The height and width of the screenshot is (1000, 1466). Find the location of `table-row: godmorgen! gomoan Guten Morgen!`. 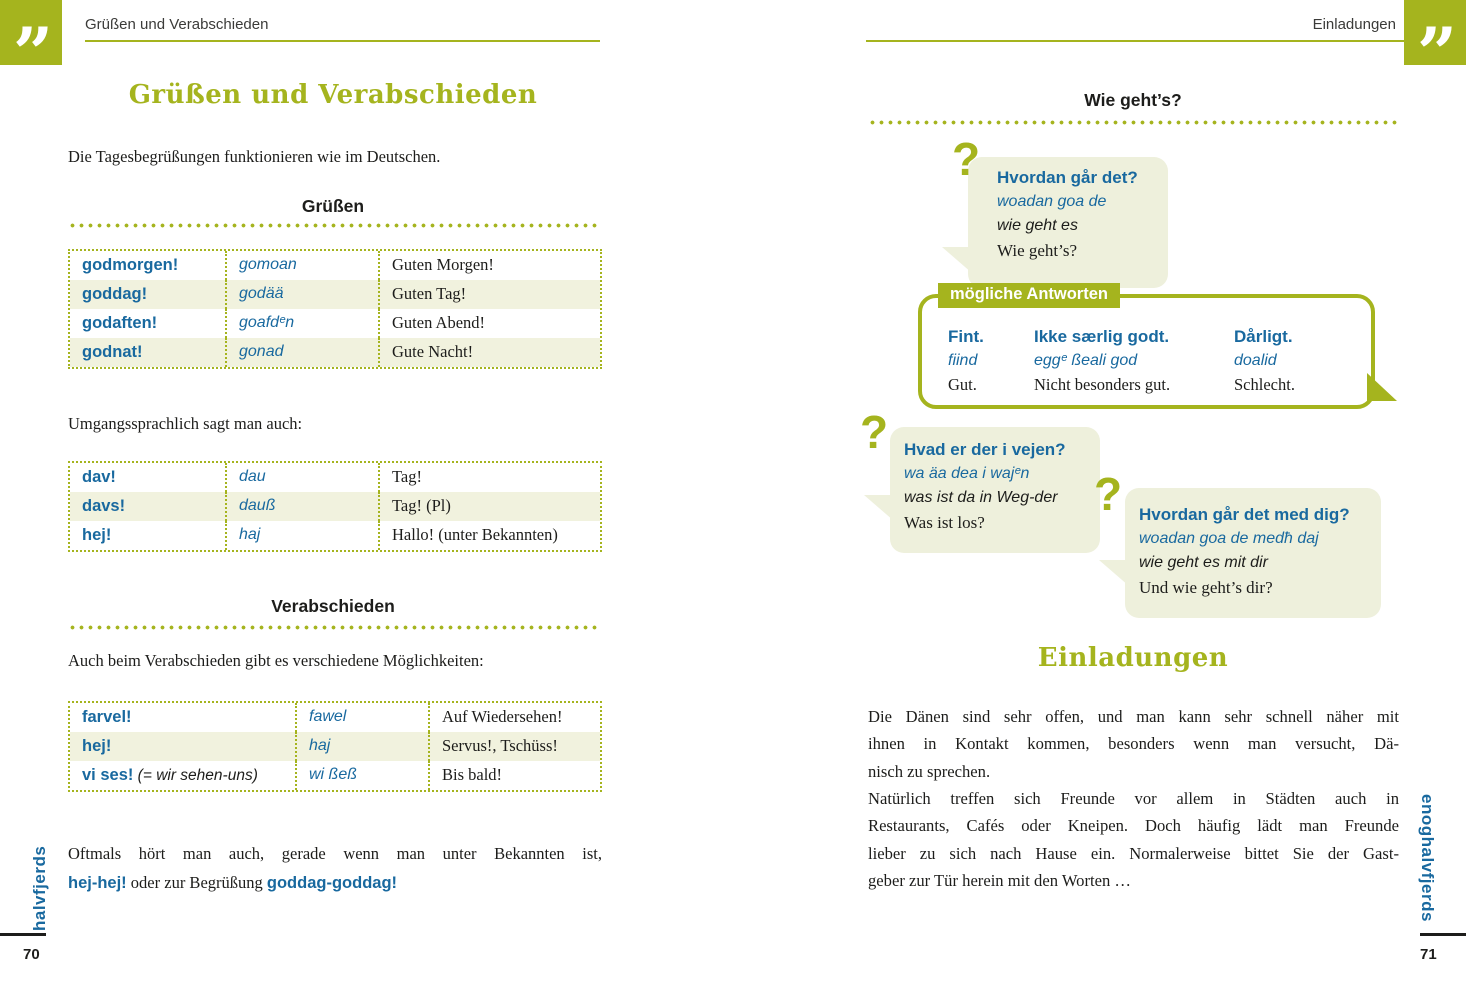

table-row: godmorgen! gomoan Guten Morgen! is located at coordinates (335, 265).